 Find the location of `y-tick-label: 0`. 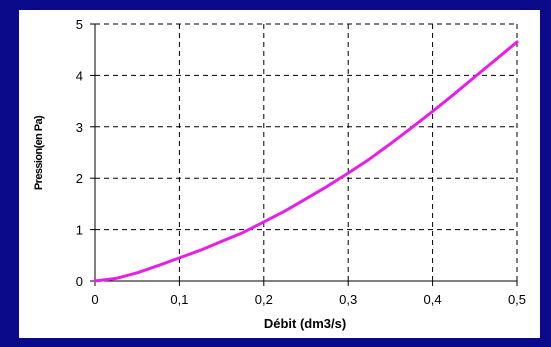

y-tick-label: 0 is located at coordinates (79, 281).